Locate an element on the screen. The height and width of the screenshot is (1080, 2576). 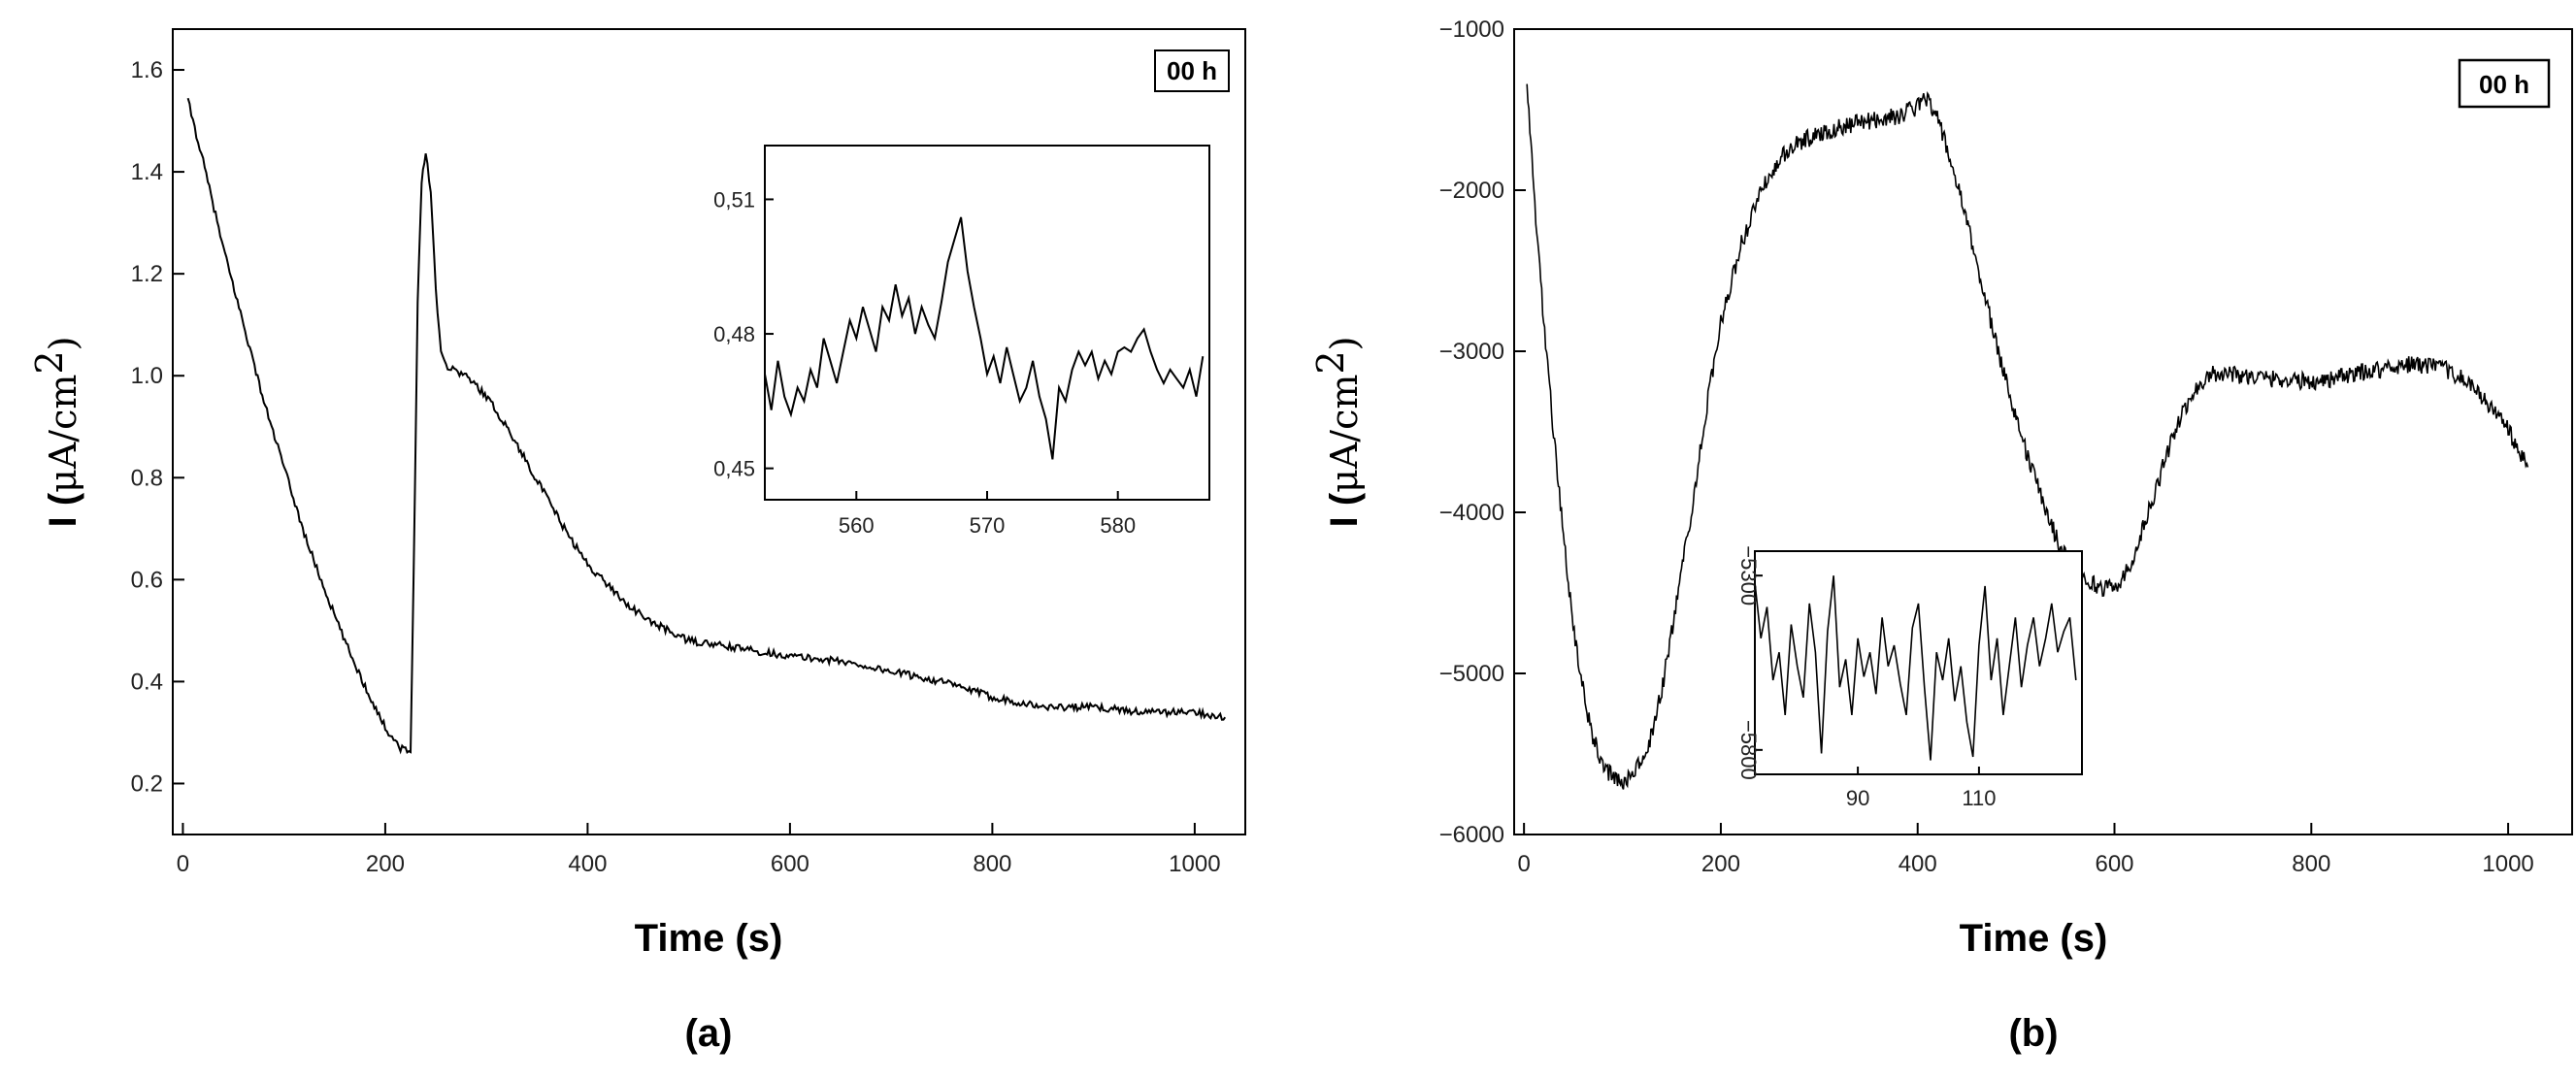
chart-a-y-axis-title-suffix: ) is located at coordinates (63, 344).